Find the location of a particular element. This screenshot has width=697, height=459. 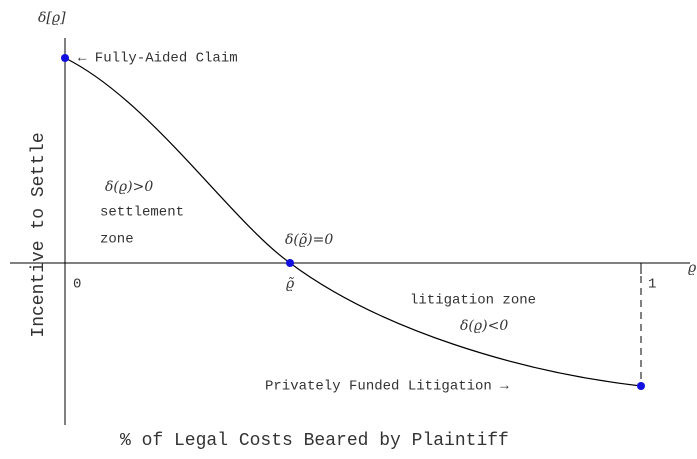

annotation: settlement is located at coordinates (142, 213).